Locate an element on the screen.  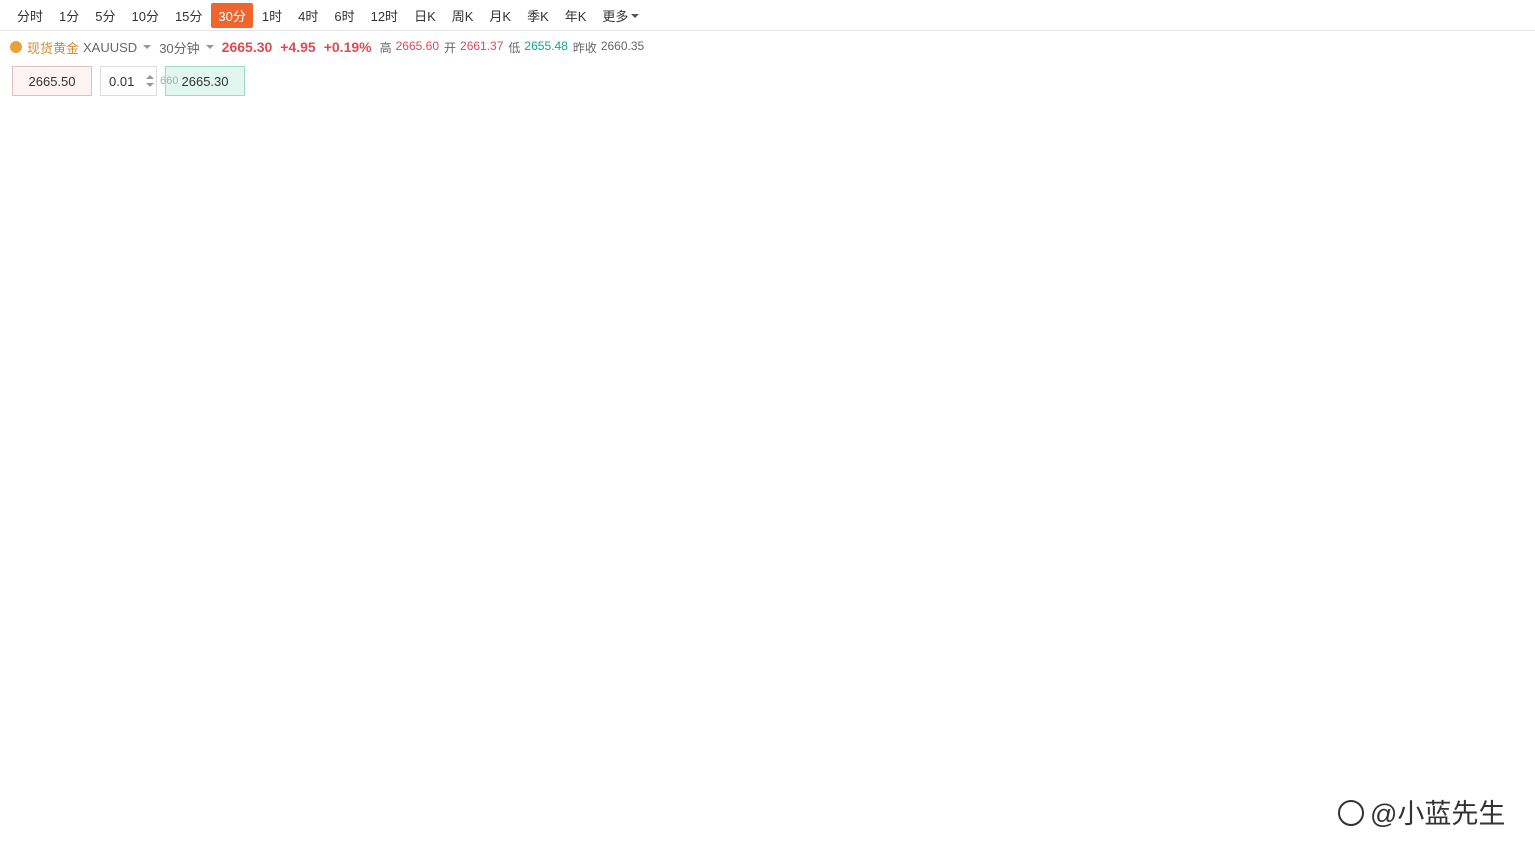
legend-item: D:52.85 is located at coordinates (200, 423).